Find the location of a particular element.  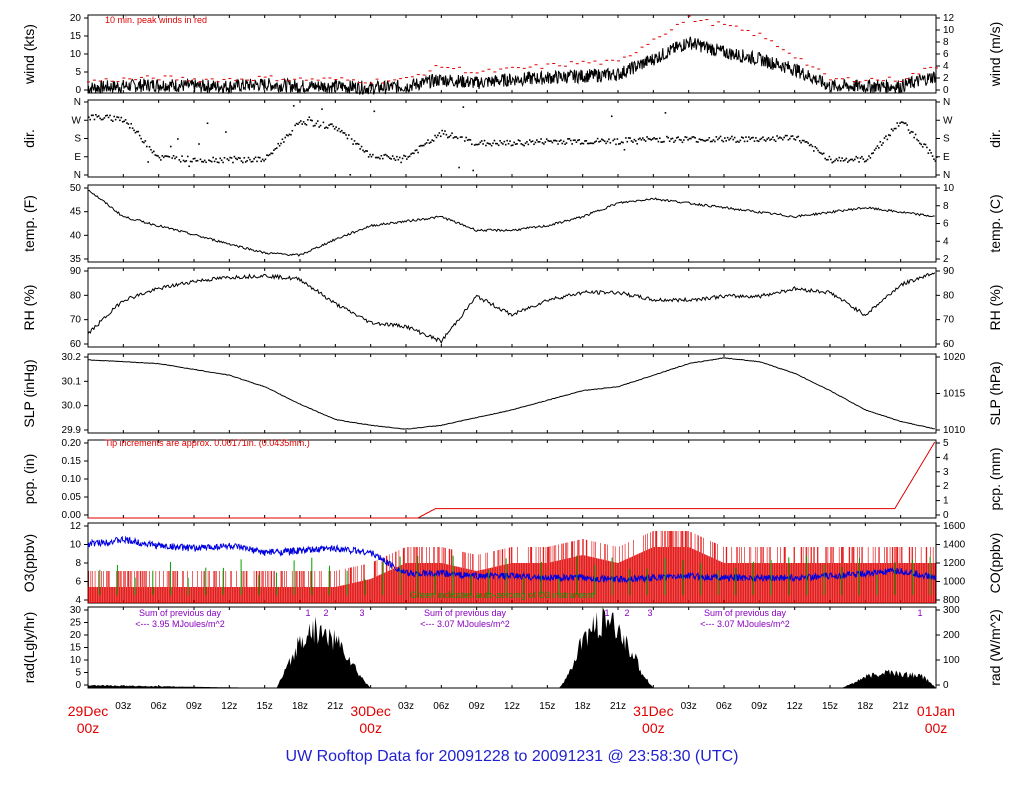

y-axis-label-right: CO(ppbv) is located at coordinates (995, 563).